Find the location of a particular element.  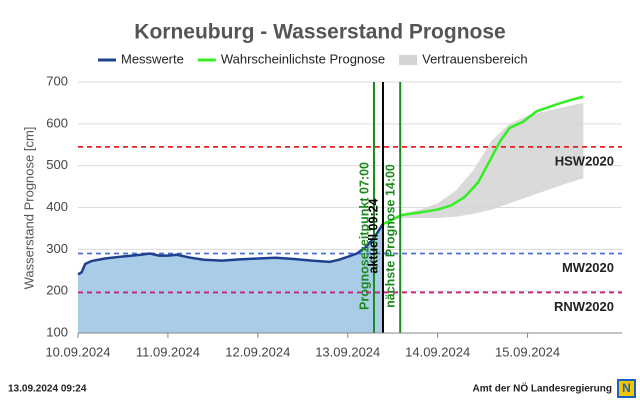

x-tick-label: 14.09.2024 is located at coordinates (437, 351).